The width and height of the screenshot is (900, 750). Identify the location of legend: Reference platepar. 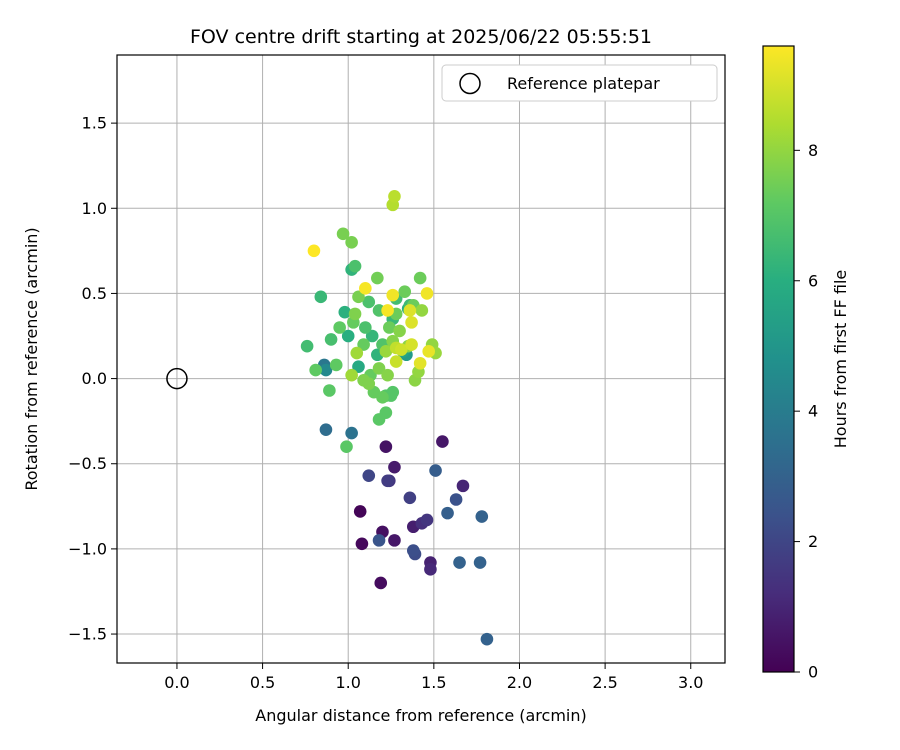
(579, 83).